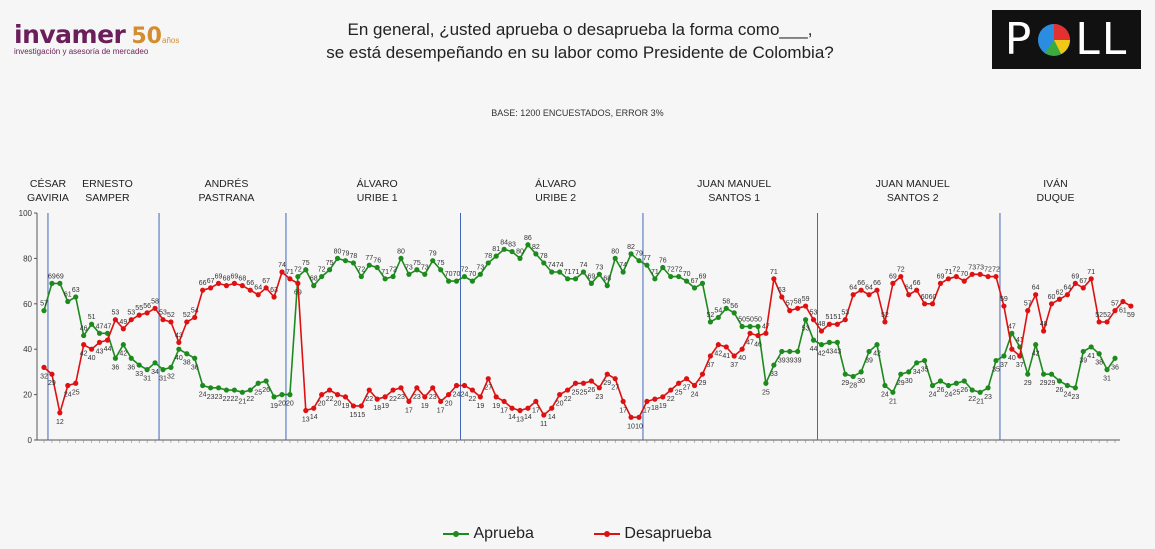  Describe the element at coordinates (711, 315) in the screenshot. I see `data-label-aprueba: 52` at that location.